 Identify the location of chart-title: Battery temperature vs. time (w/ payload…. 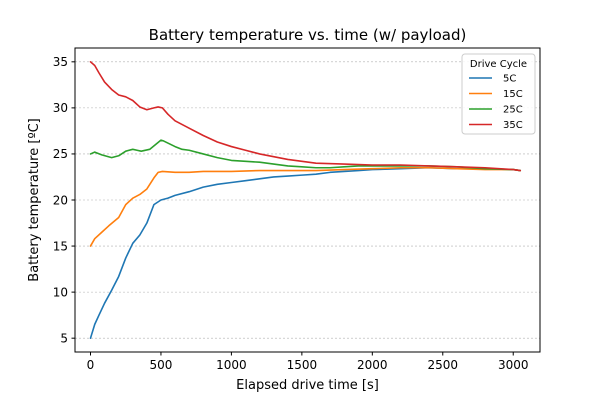
(308, 35).